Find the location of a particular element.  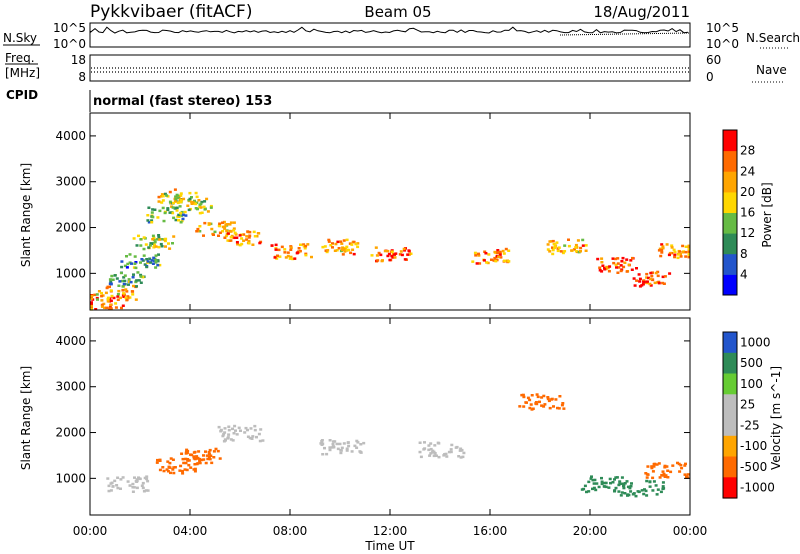

freq-label-line1: Freq. is located at coordinates (20, 58).